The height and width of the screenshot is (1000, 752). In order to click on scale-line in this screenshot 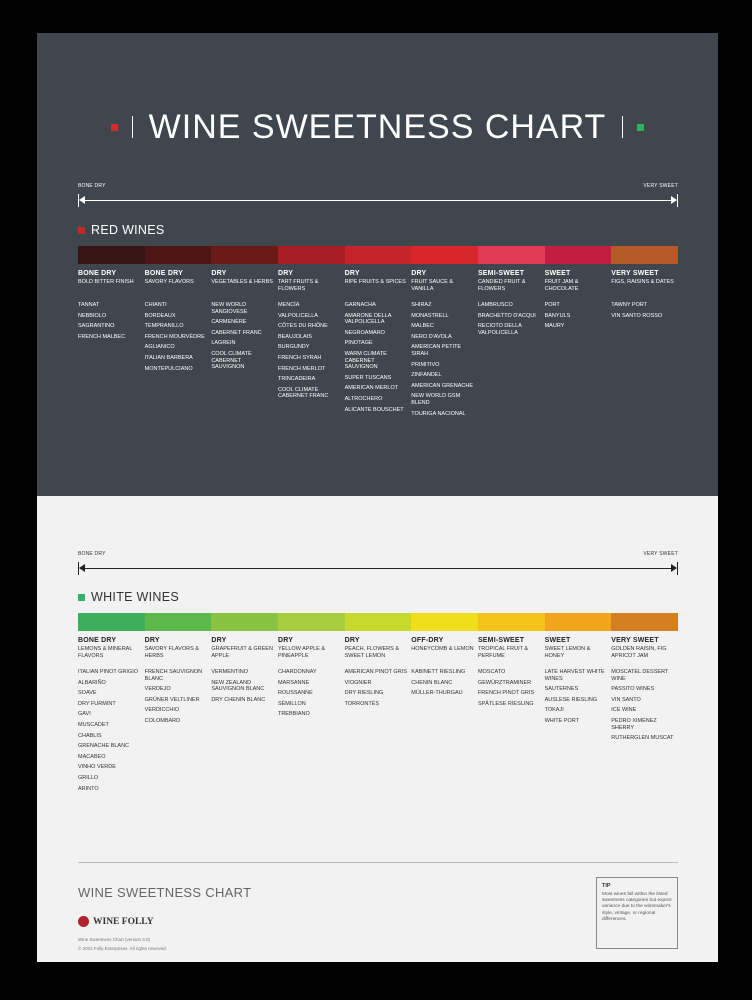, I will do `click(378, 568)`.